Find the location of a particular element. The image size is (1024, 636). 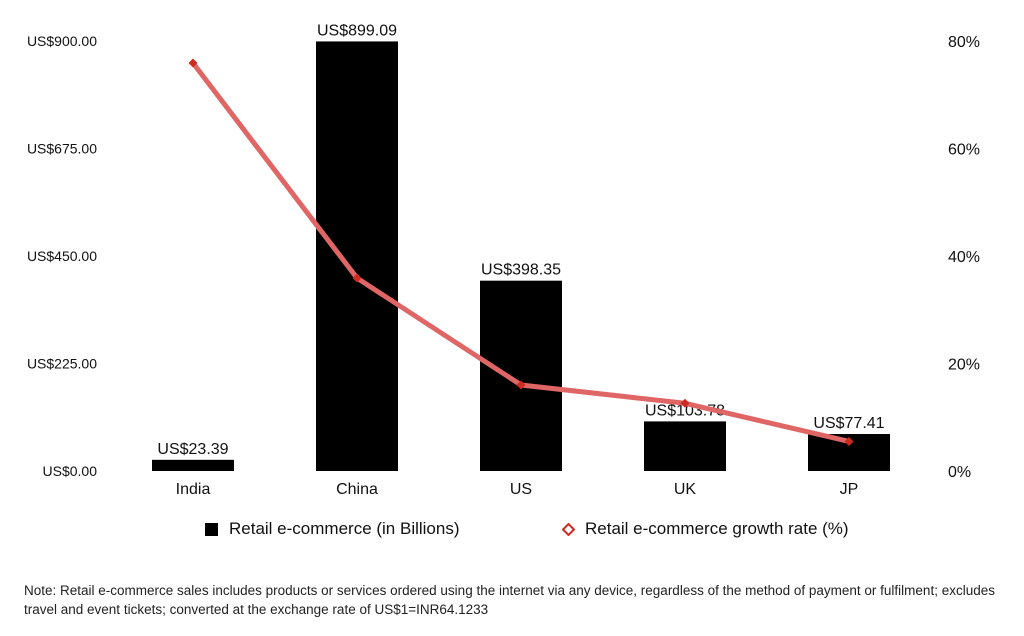

left-axis-tick-label: US$900.00 is located at coordinates (62, 41).